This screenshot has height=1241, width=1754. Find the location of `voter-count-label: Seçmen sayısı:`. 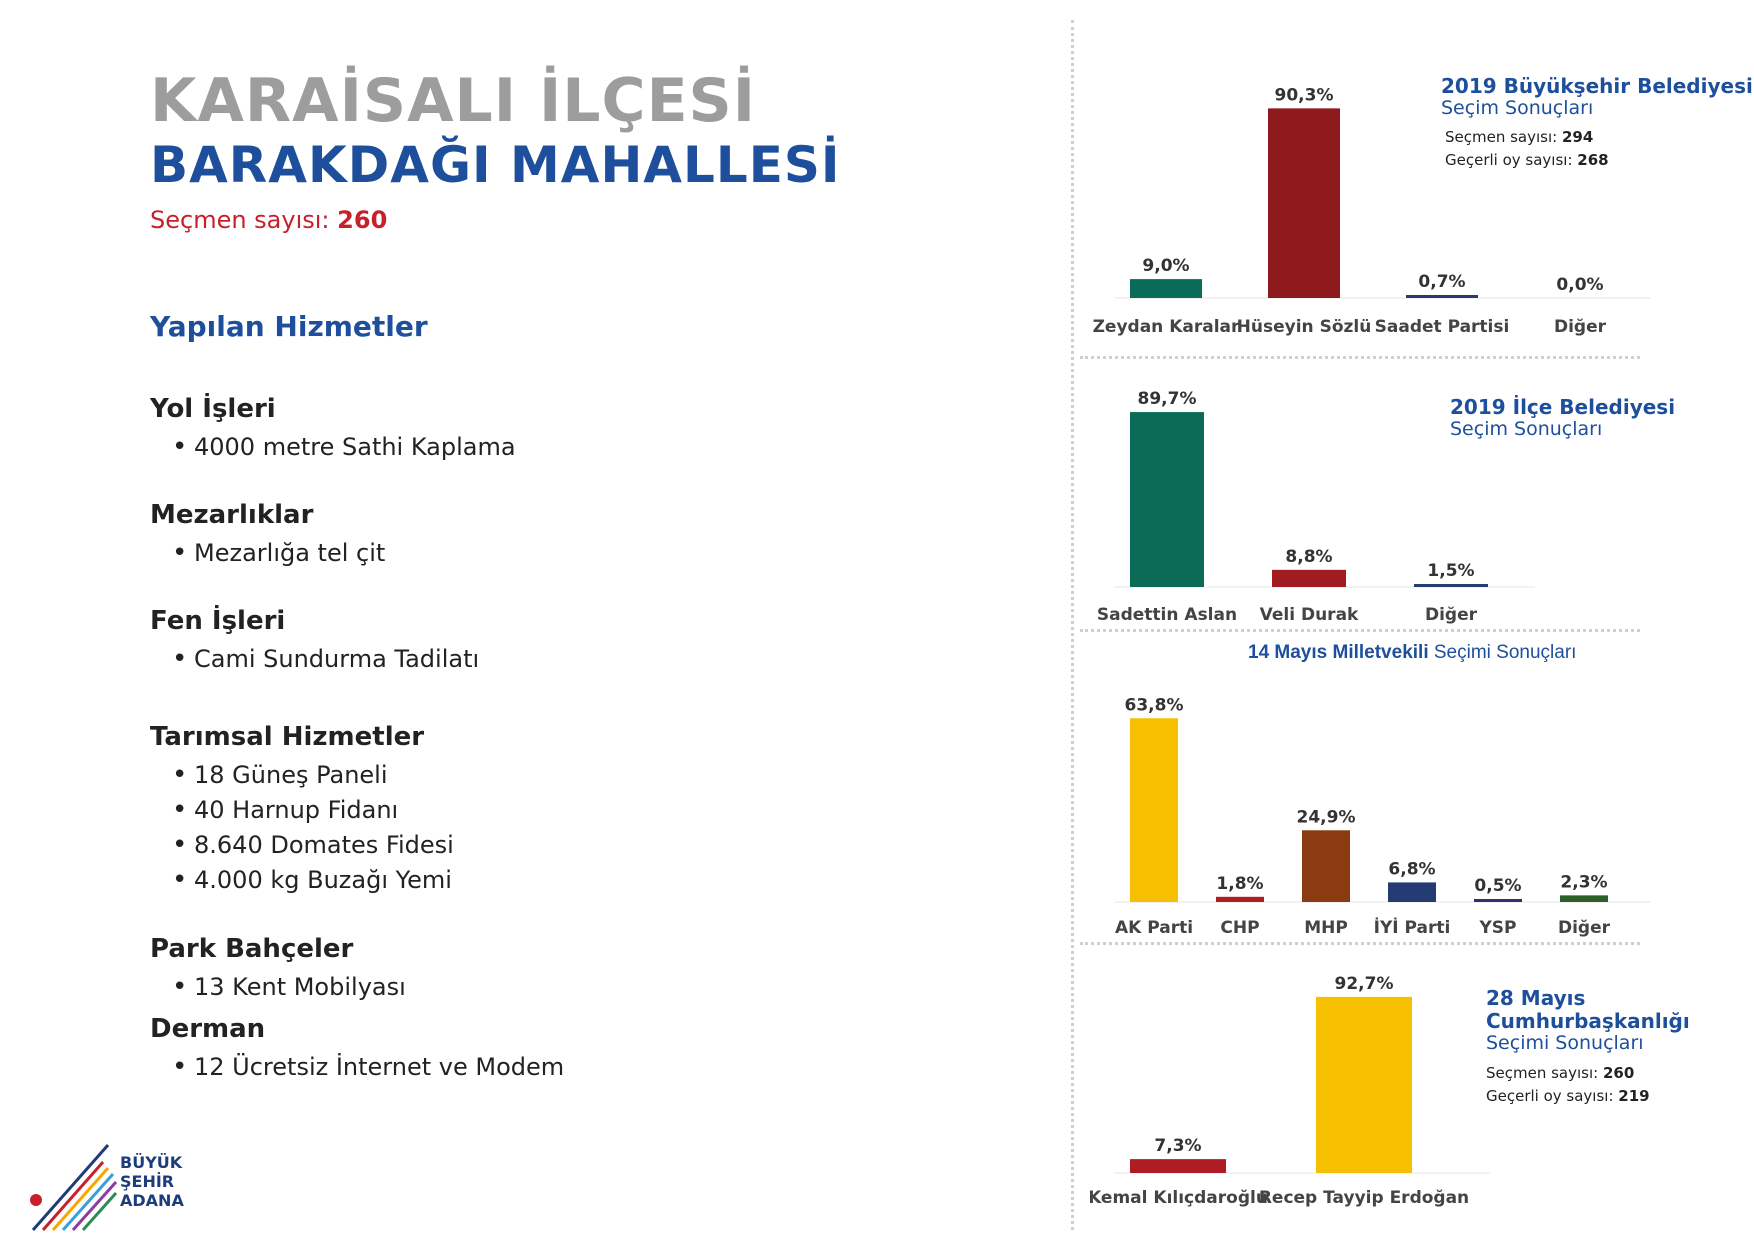

voter-count-label: Seçmen sayısı: is located at coordinates (240, 220).